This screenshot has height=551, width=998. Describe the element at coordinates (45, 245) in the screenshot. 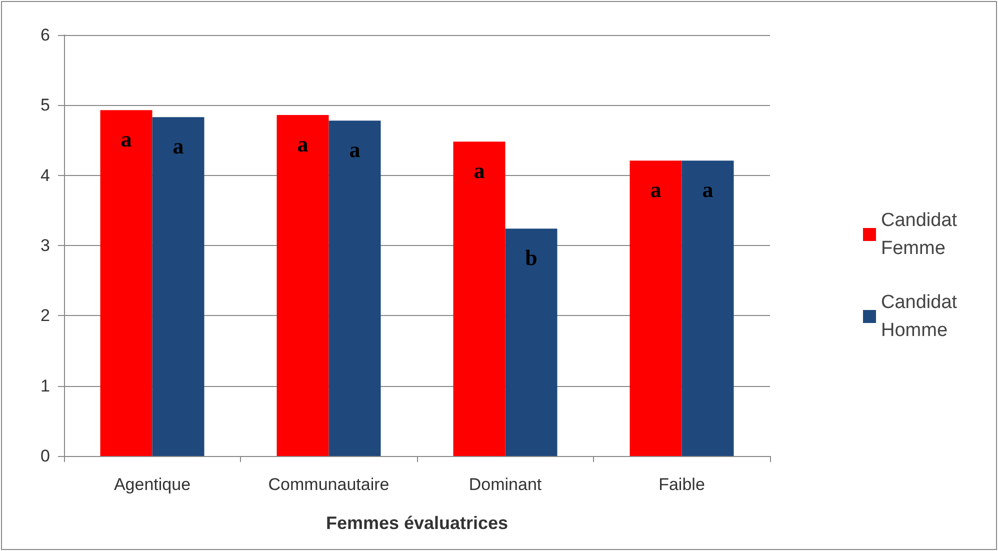

I see `y-tick-label: 3` at that location.